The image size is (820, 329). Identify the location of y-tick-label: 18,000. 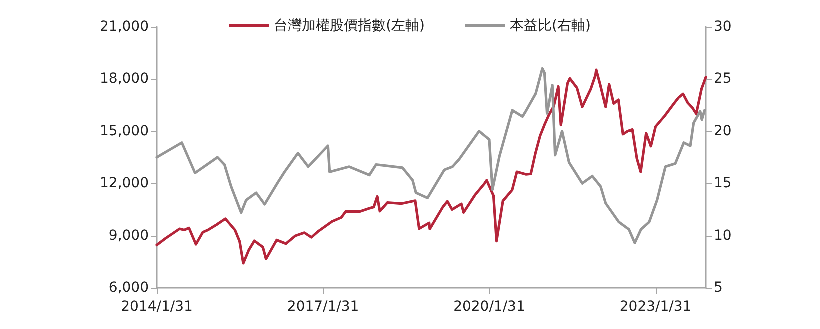
(124, 79).